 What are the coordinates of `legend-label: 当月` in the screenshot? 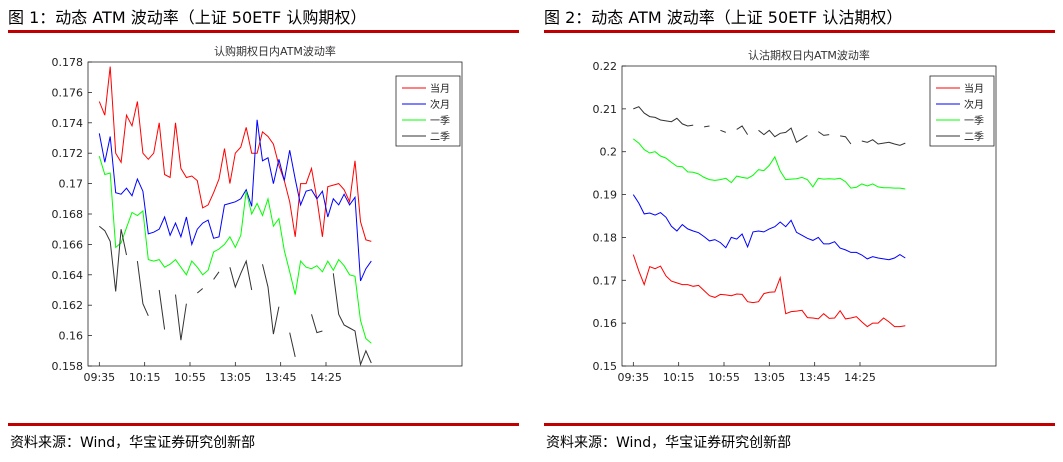 It's located at (440, 88).